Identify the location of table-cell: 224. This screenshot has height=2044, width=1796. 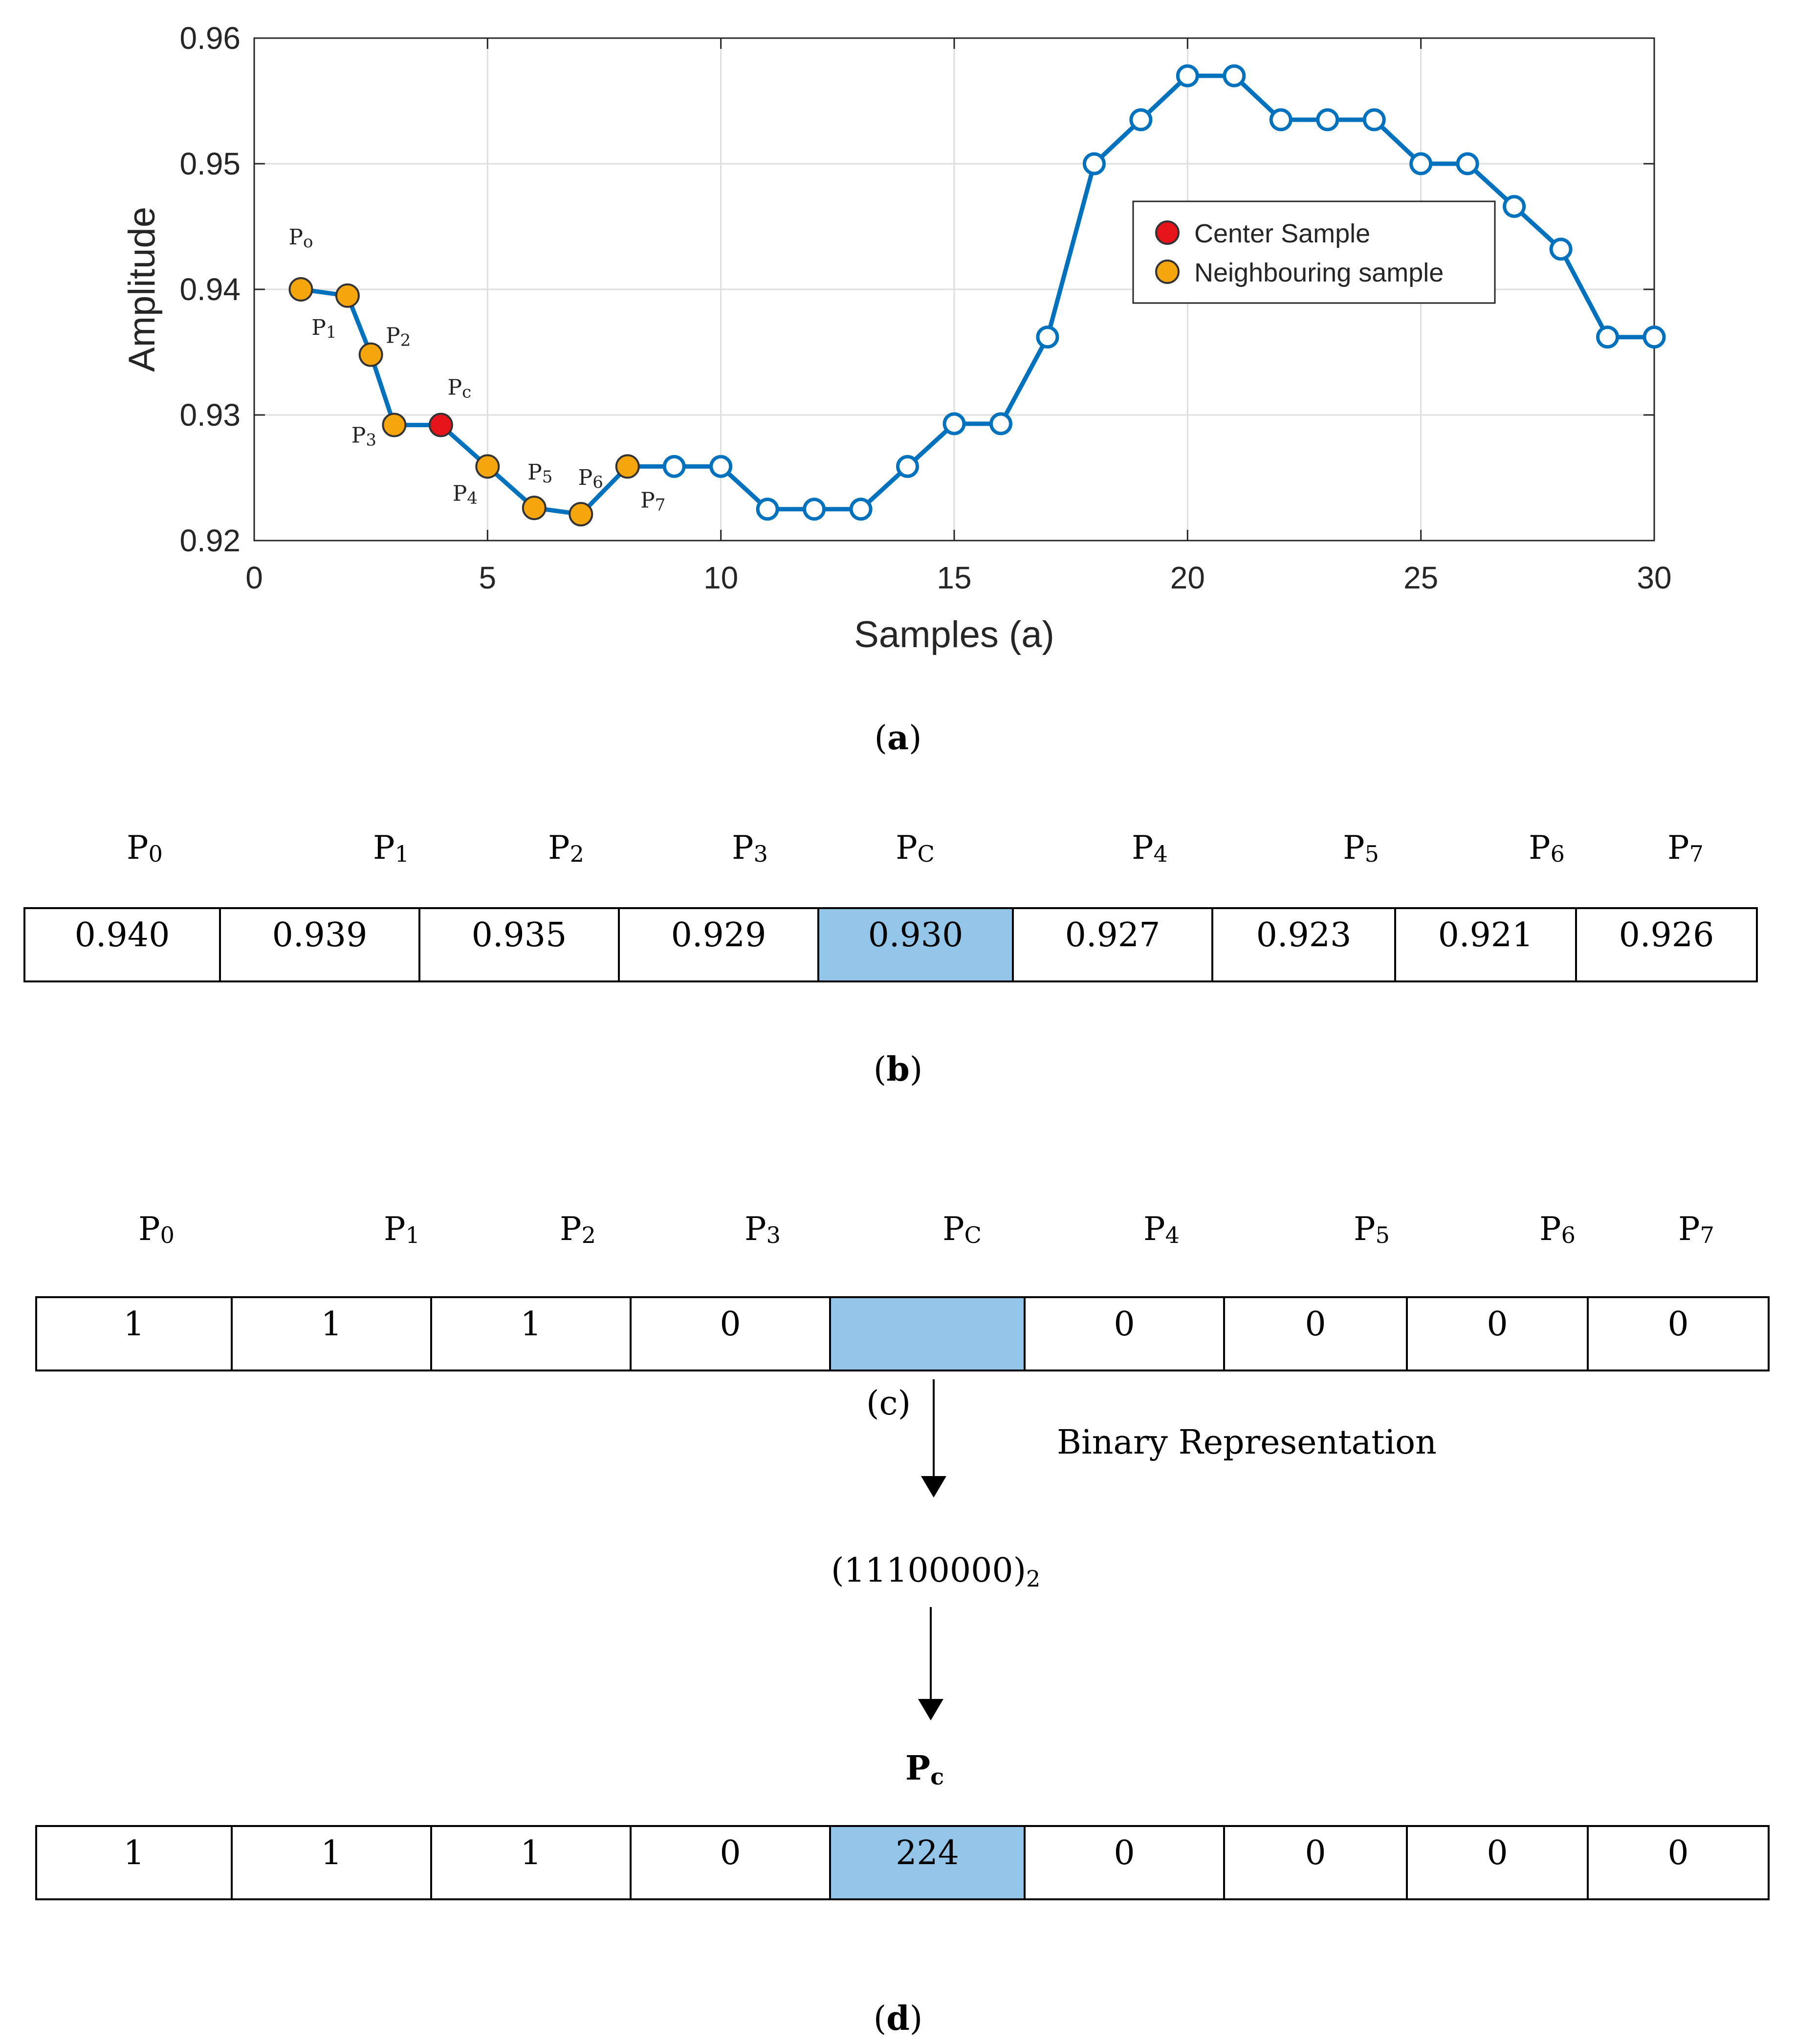
(927, 1862).